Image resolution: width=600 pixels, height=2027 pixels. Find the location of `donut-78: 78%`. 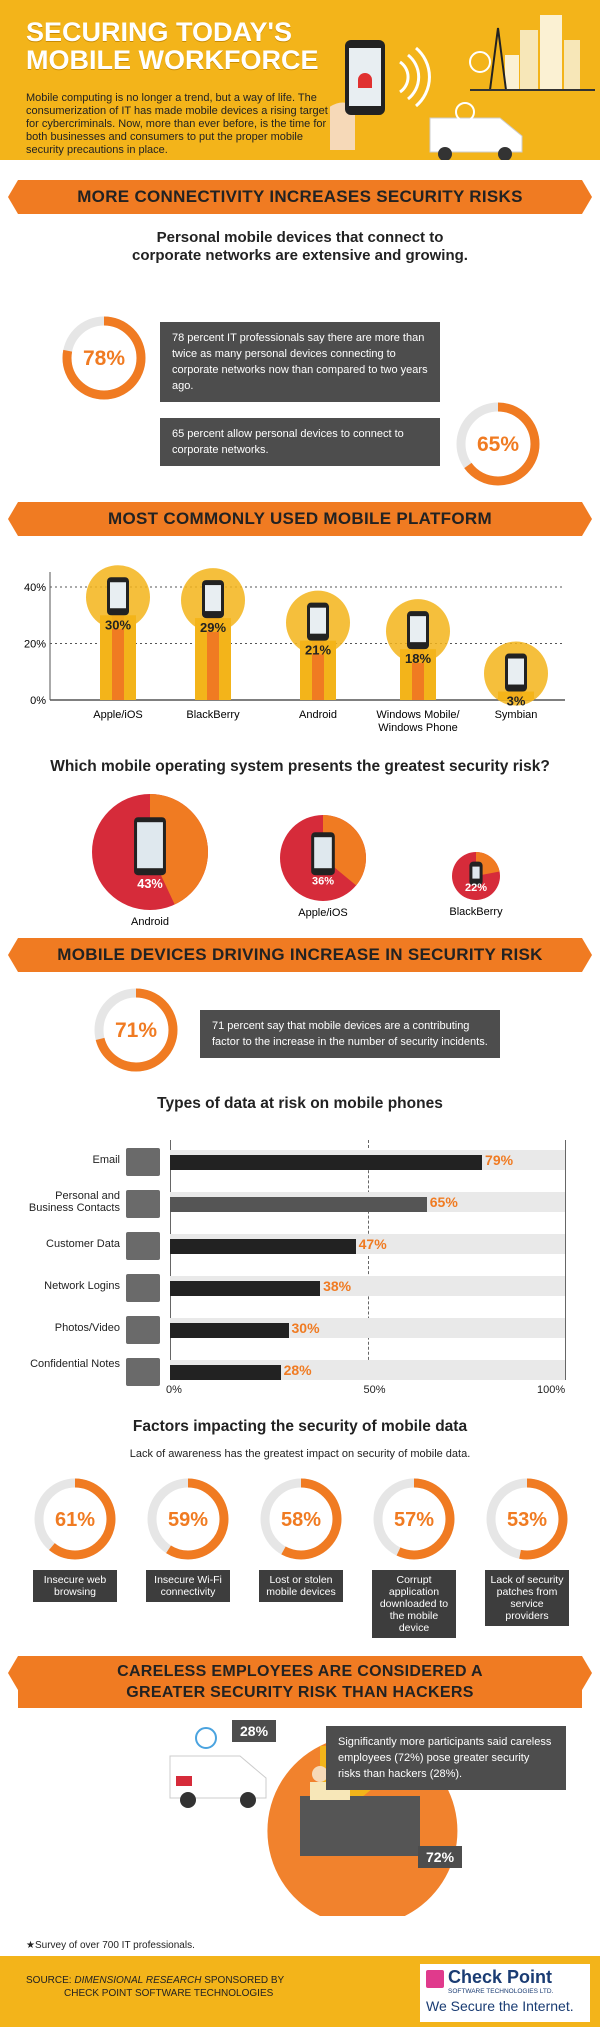

donut-78: 78% is located at coordinates (104, 358).